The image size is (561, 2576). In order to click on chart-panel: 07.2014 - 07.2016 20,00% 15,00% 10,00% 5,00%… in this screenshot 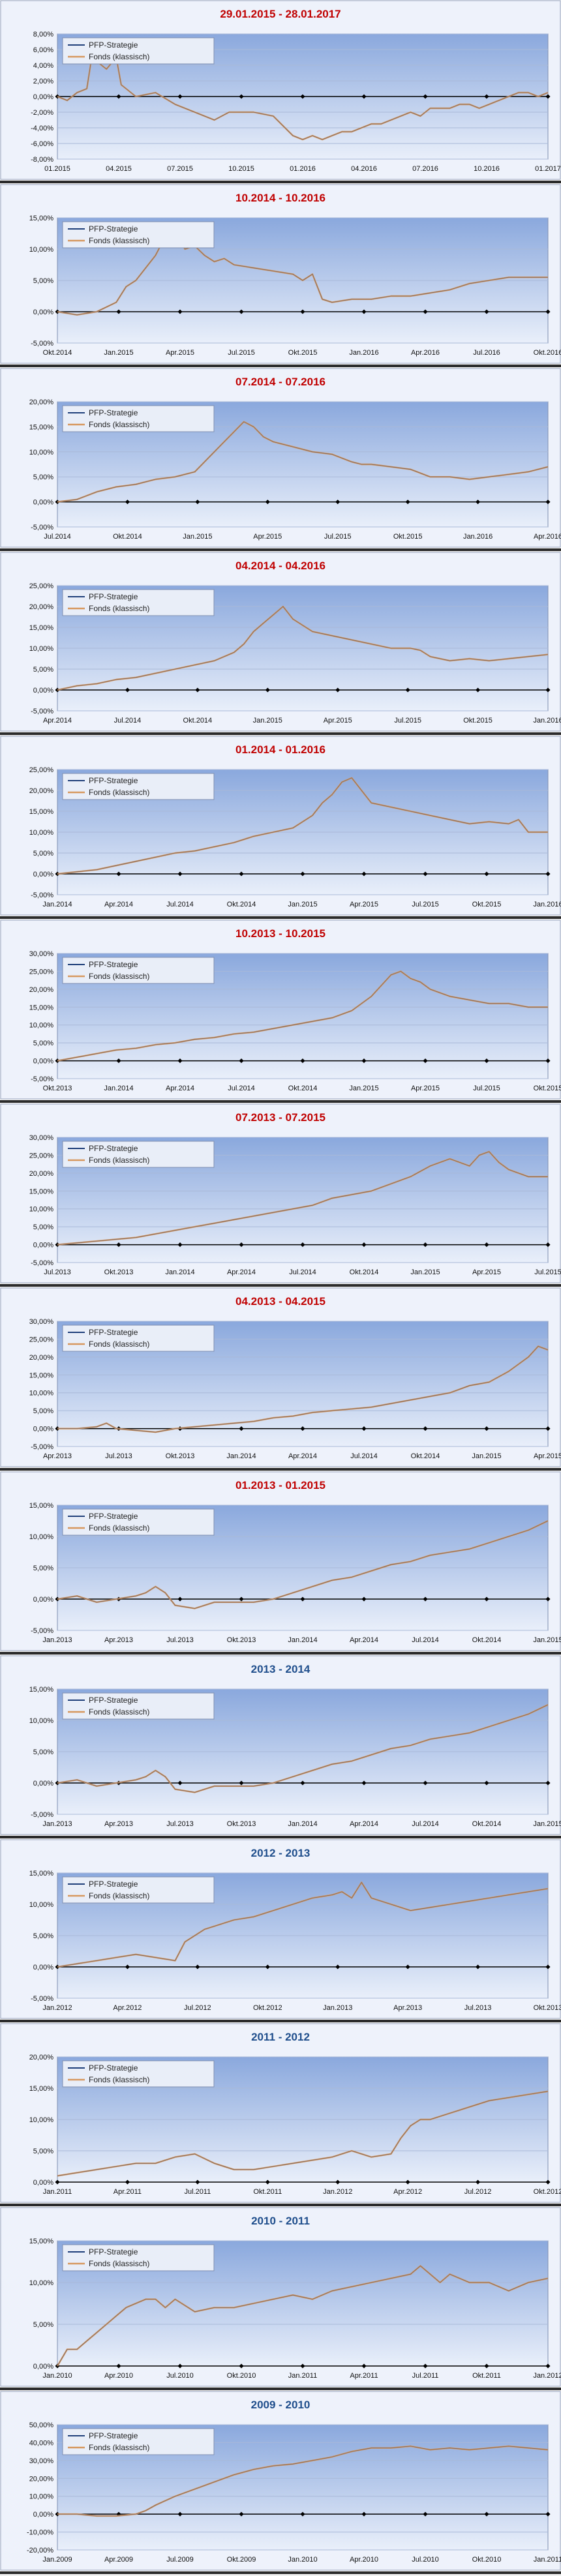, I will do `click(280, 459)`.